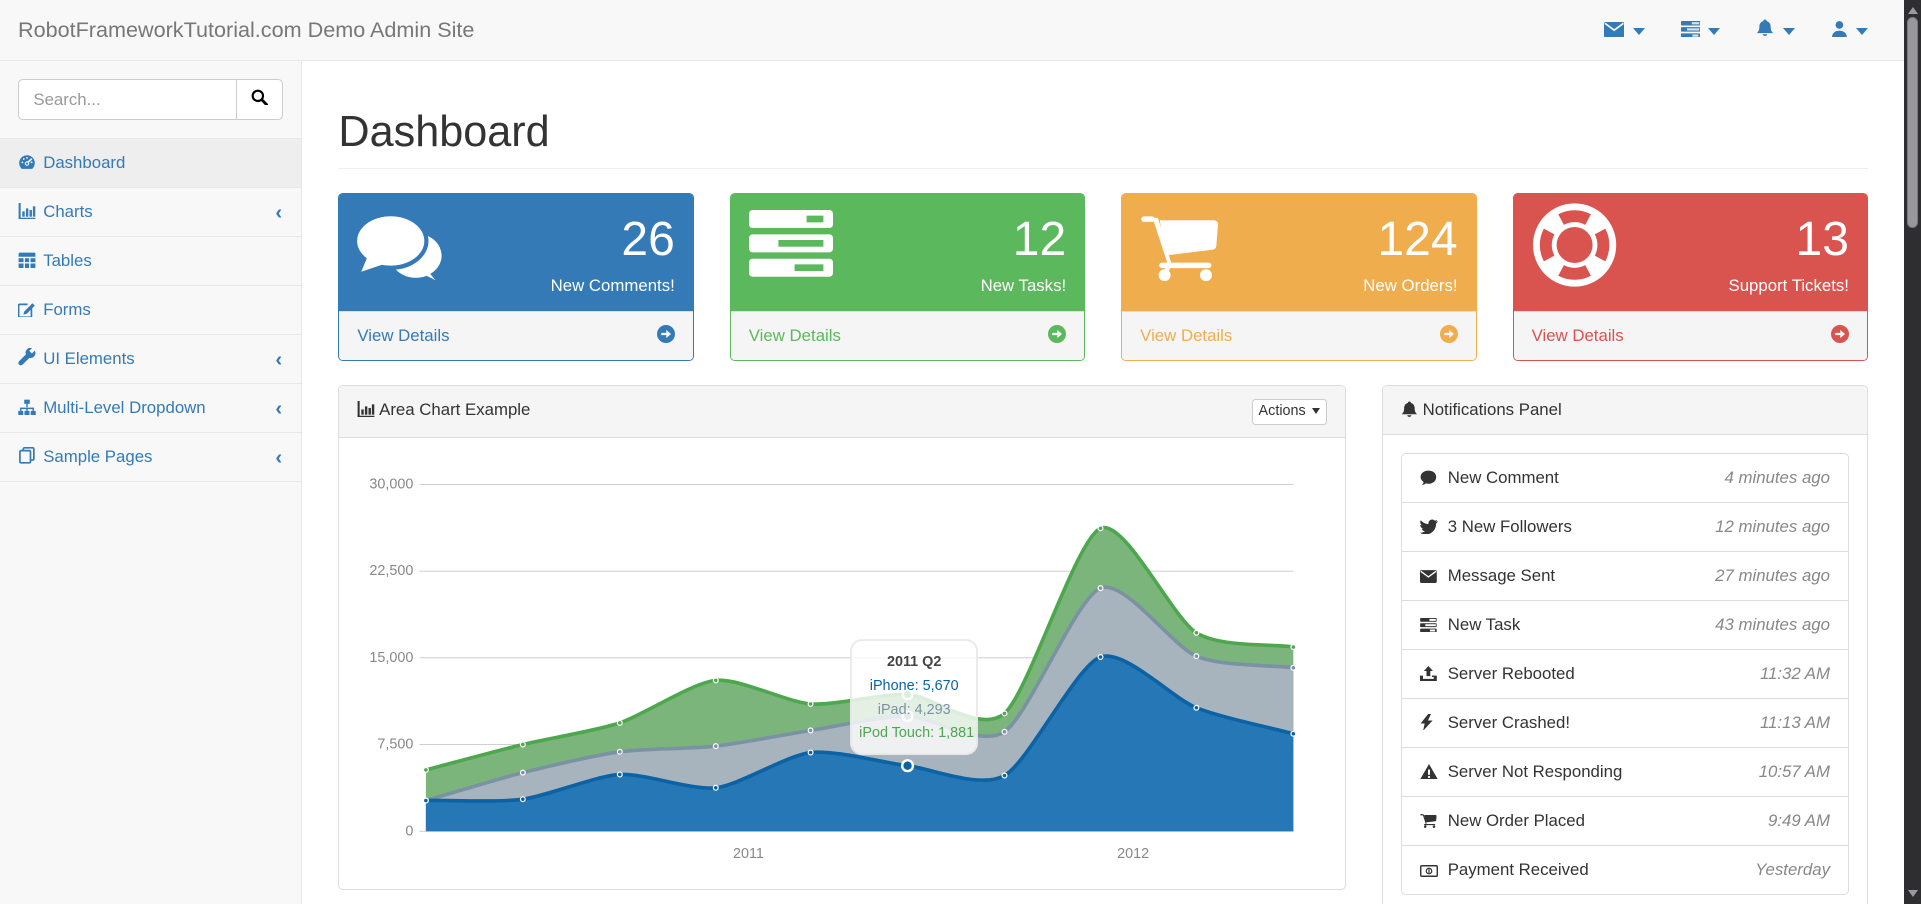 The image size is (1921, 904). I want to click on svg-text: 7,500, so click(396, 744).